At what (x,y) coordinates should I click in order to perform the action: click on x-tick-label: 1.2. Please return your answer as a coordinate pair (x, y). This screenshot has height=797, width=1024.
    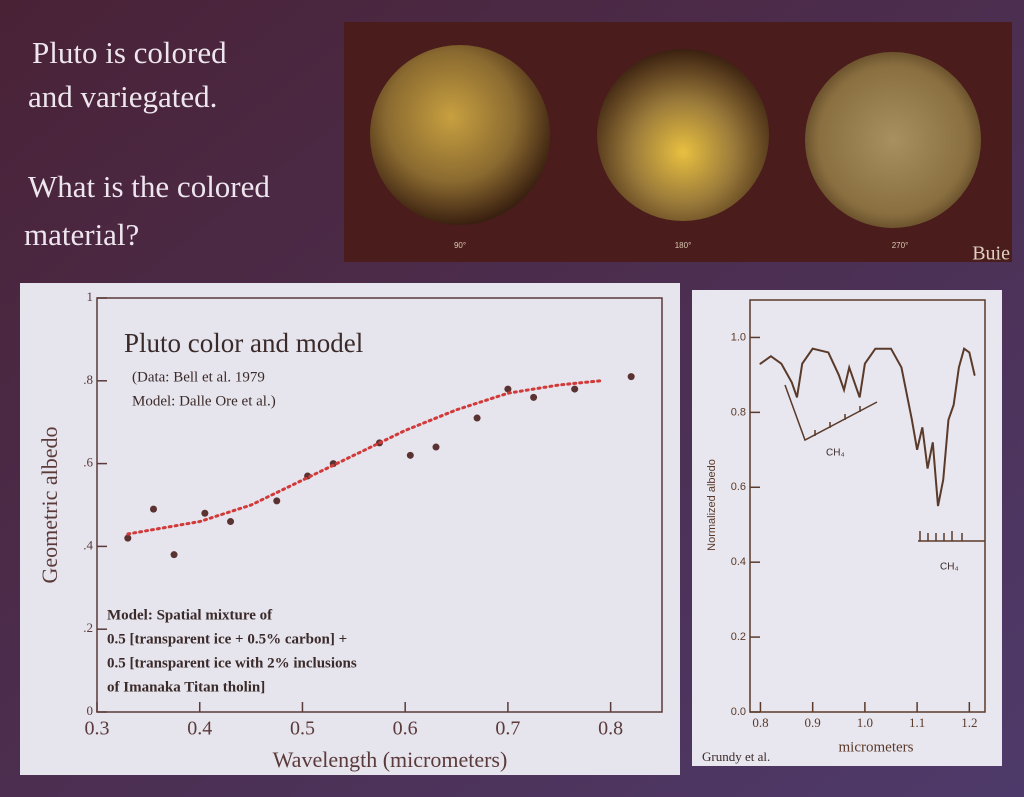
    Looking at the image, I should click on (969, 722).